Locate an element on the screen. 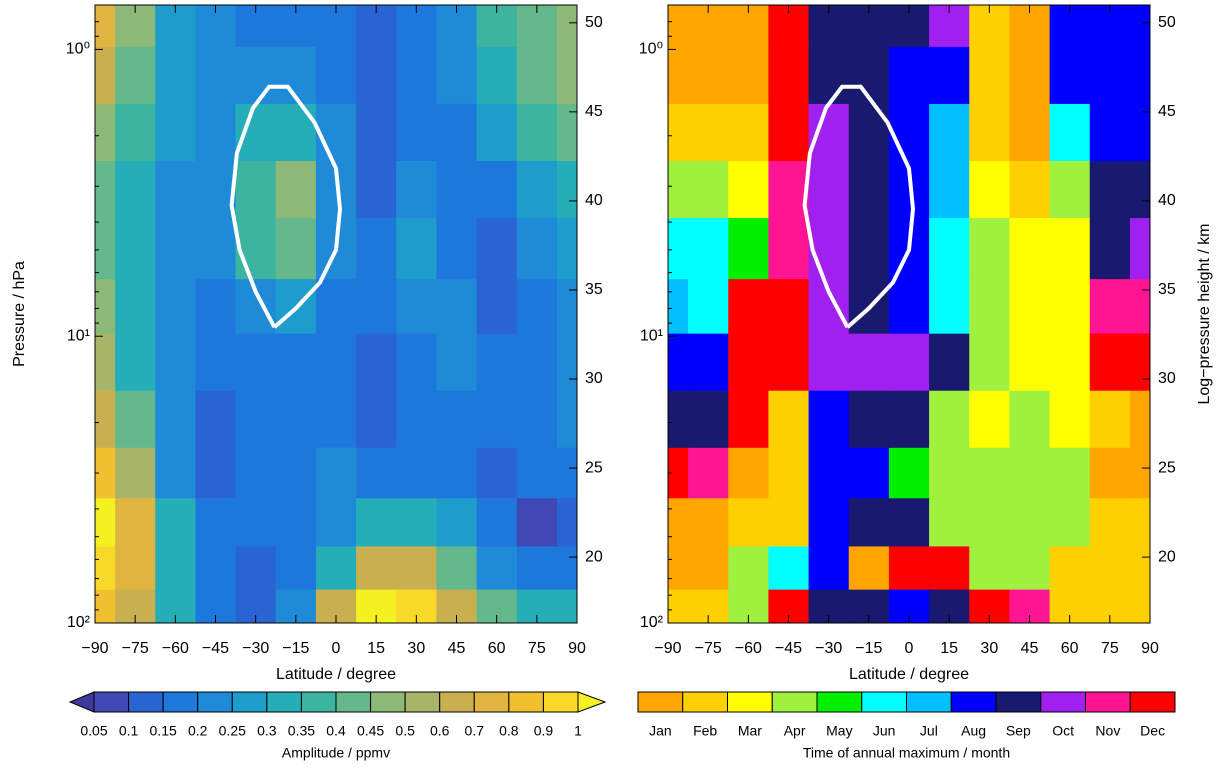 Image resolution: width=1219 pixels, height=768 pixels. y2-tick-label: 25 is located at coordinates (1167, 467).